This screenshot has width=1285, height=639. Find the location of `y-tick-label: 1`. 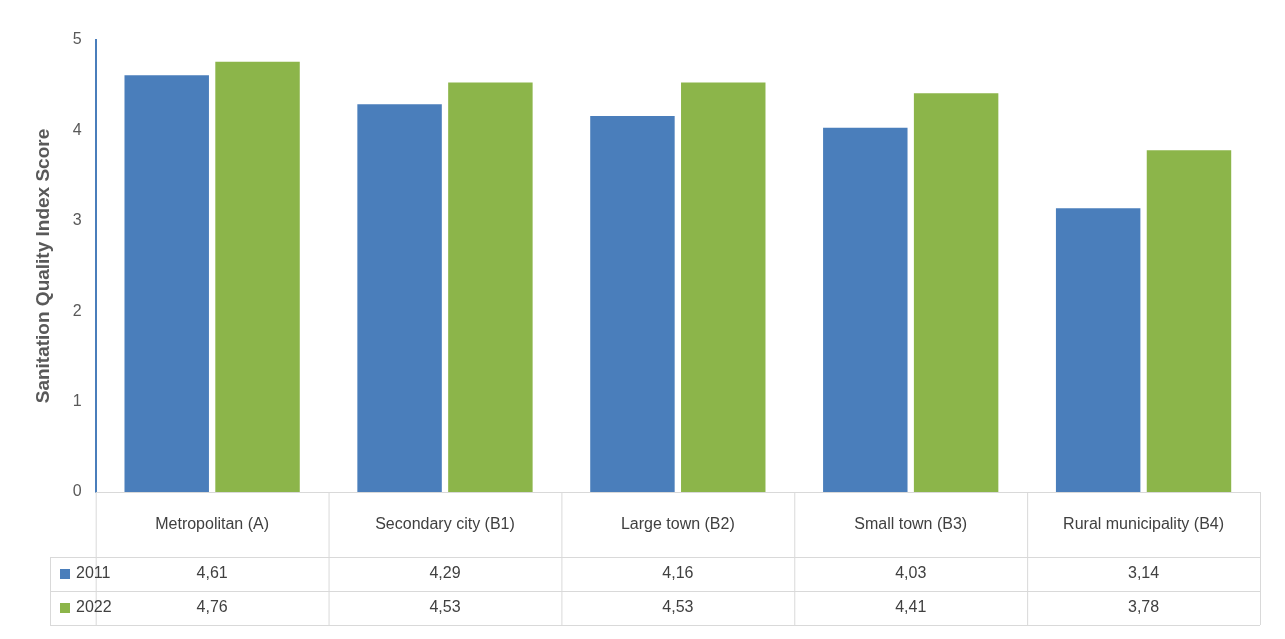

y-tick-label: 1 is located at coordinates (77, 401).